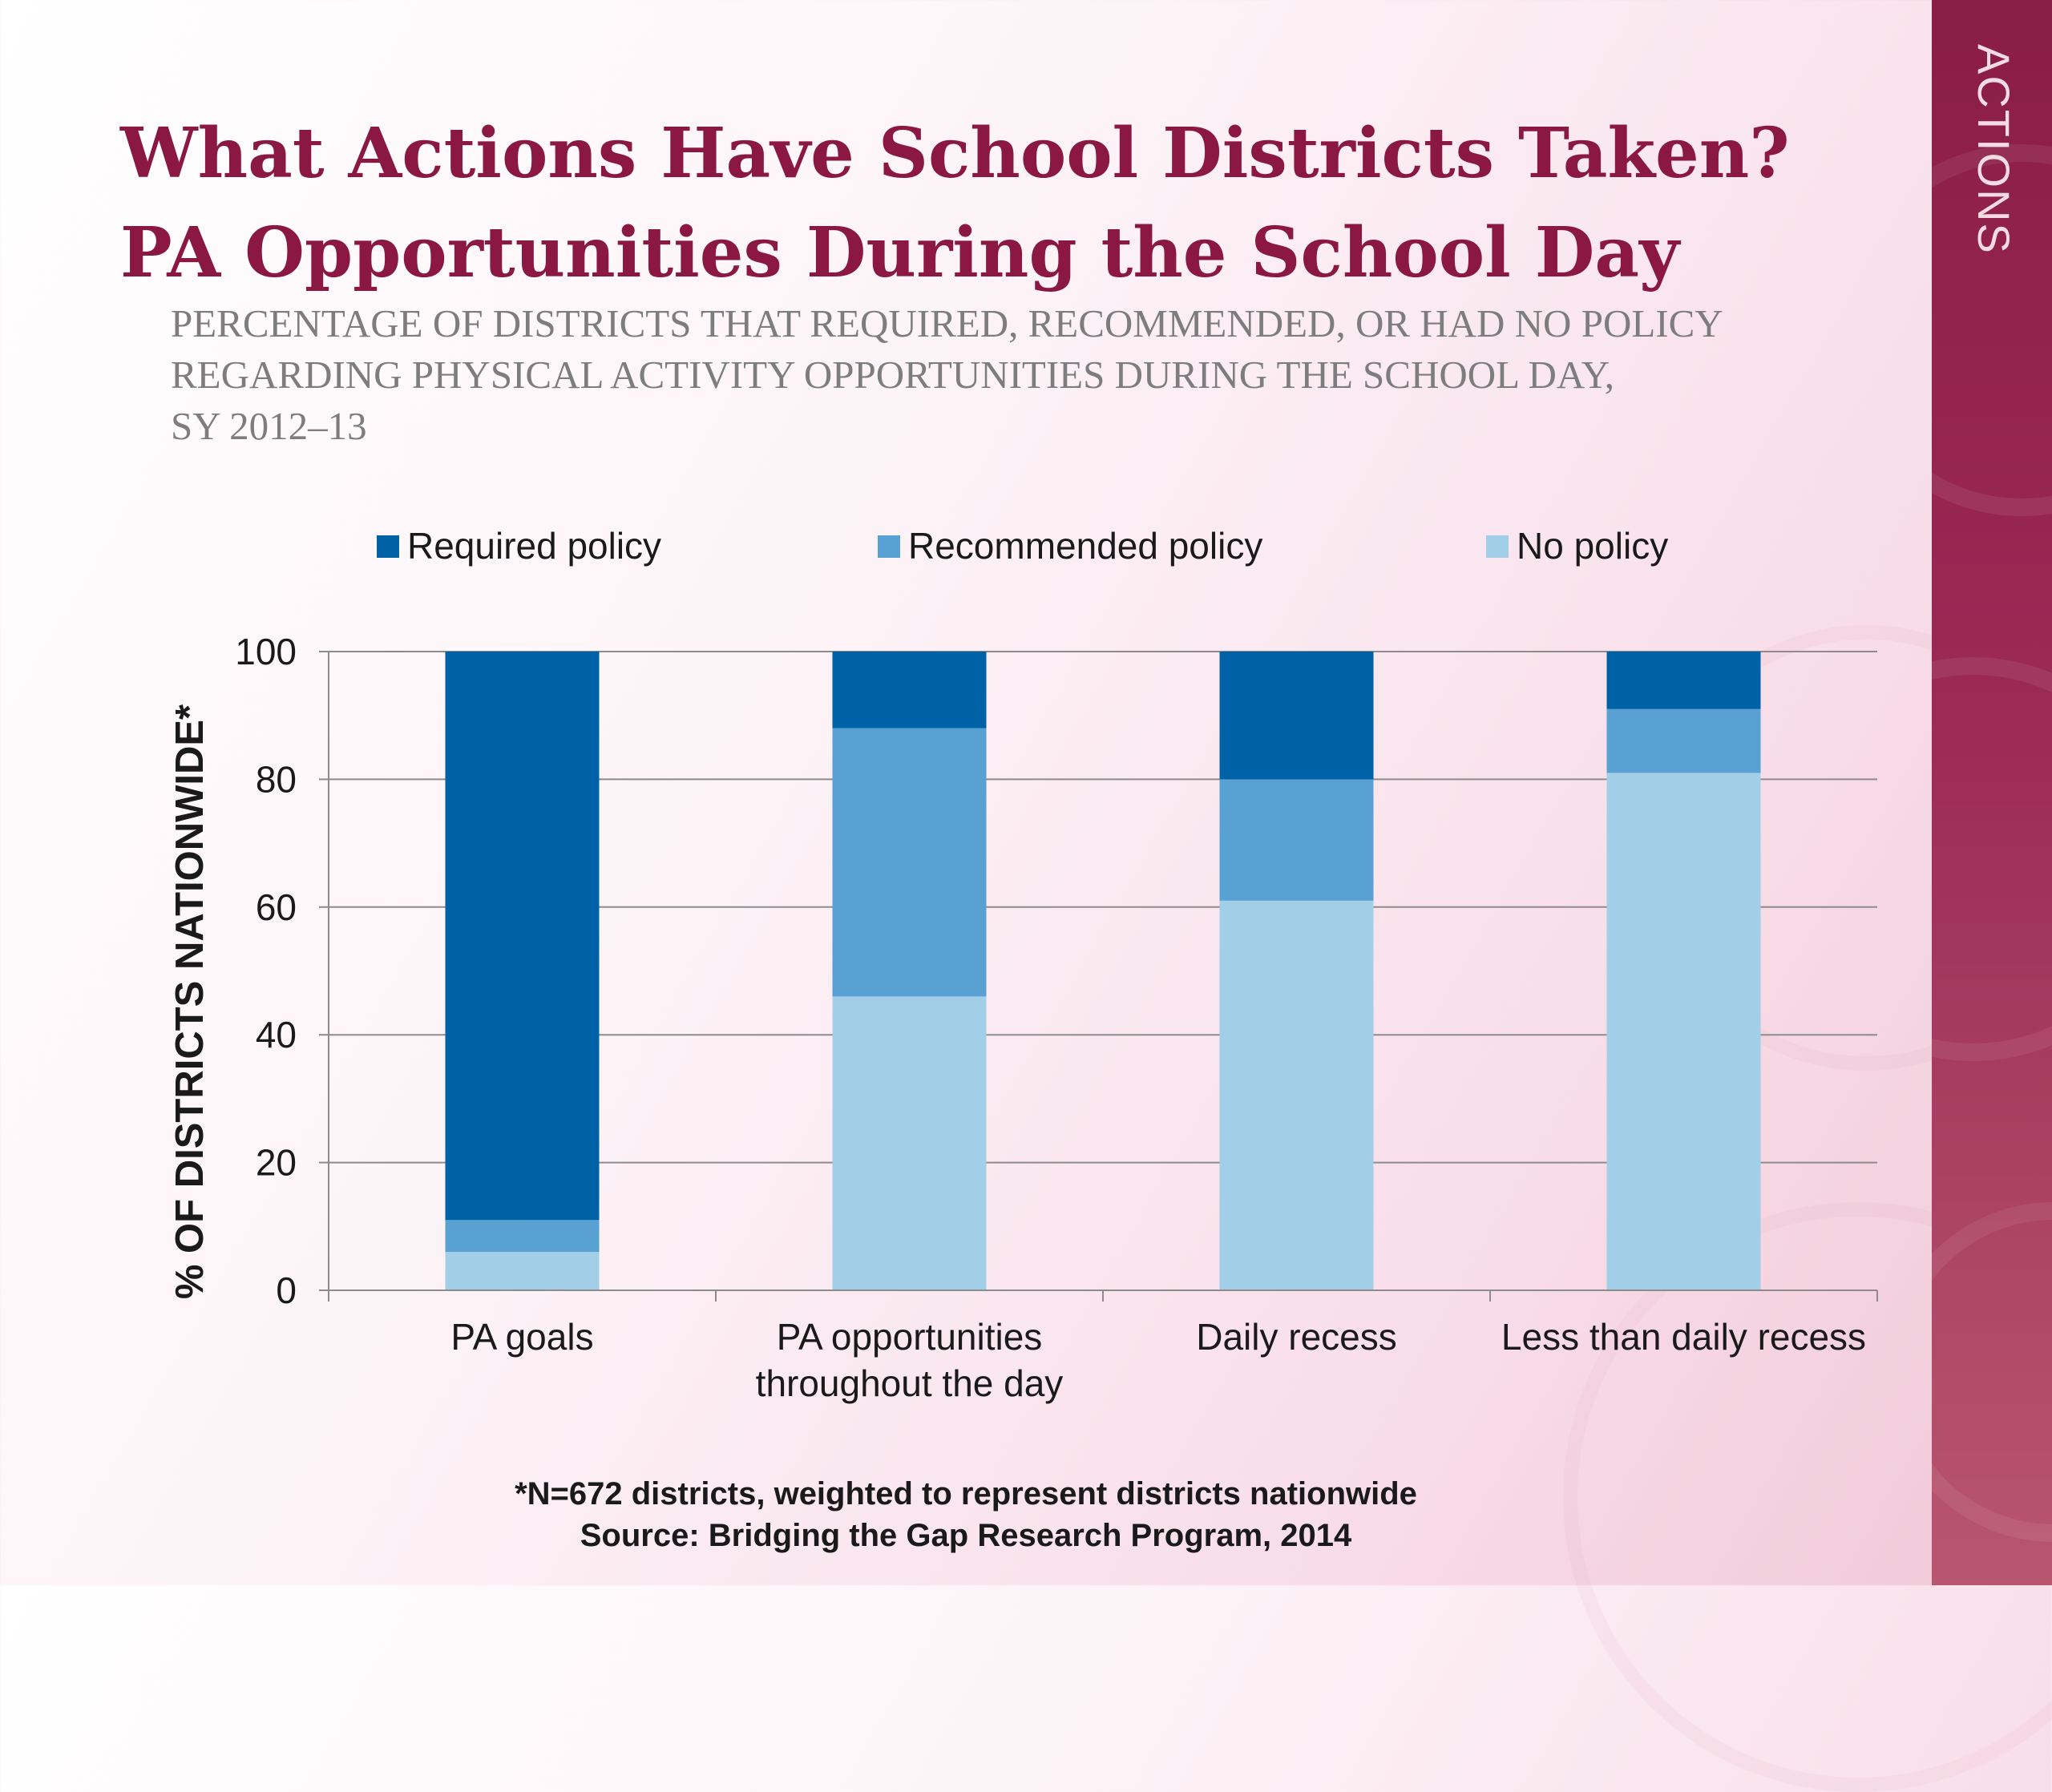  I want to click on y-axis-tick-labels: 0 20 40 60 80 100, so click(266, 971).